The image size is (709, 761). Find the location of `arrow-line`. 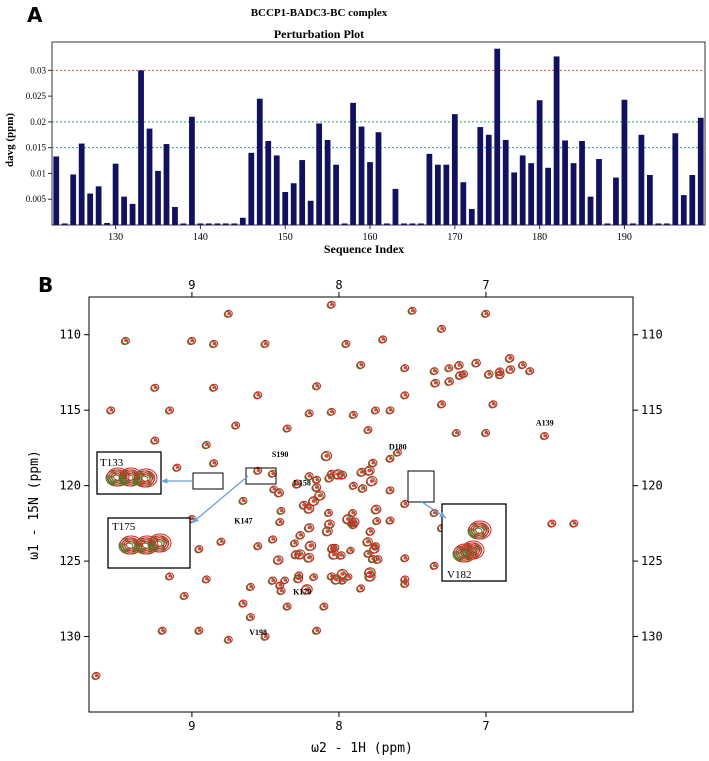

arrow-line is located at coordinates (220, 499).